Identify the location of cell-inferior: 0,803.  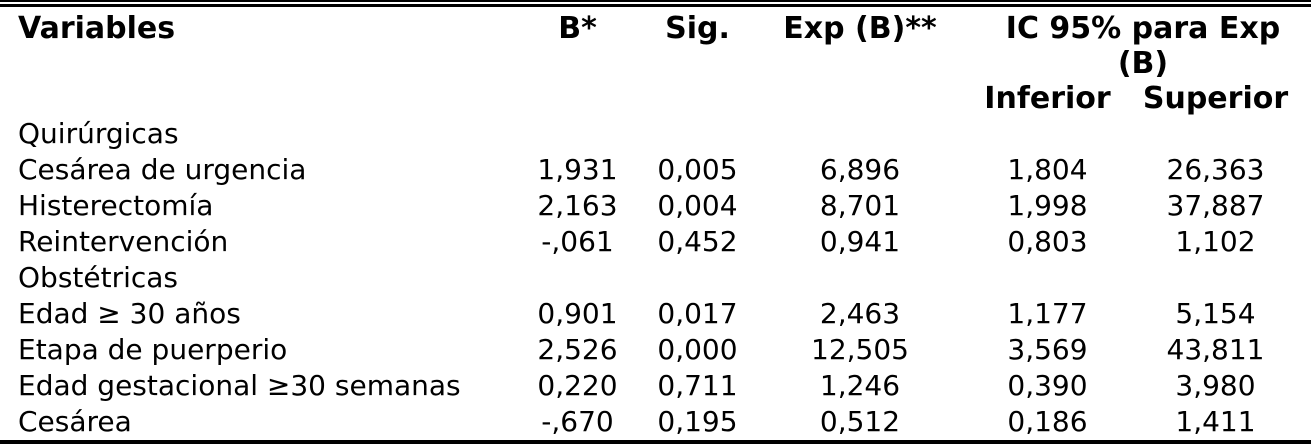
(1047, 241).